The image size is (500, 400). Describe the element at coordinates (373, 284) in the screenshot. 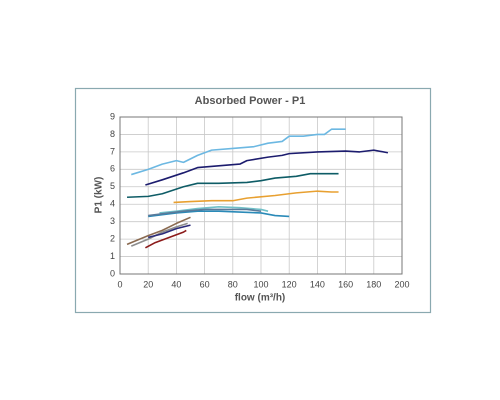

I see `x-tick-label: 180` at that location.